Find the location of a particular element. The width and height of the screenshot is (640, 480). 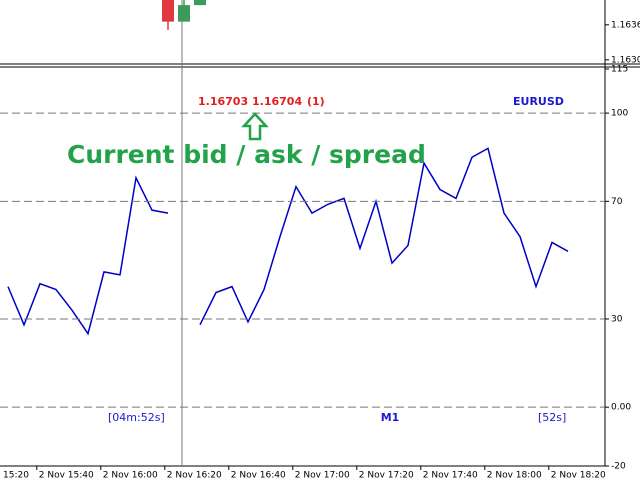

x-tick-label: 2 Nov 15:20 is located at coordinates (14, 475).